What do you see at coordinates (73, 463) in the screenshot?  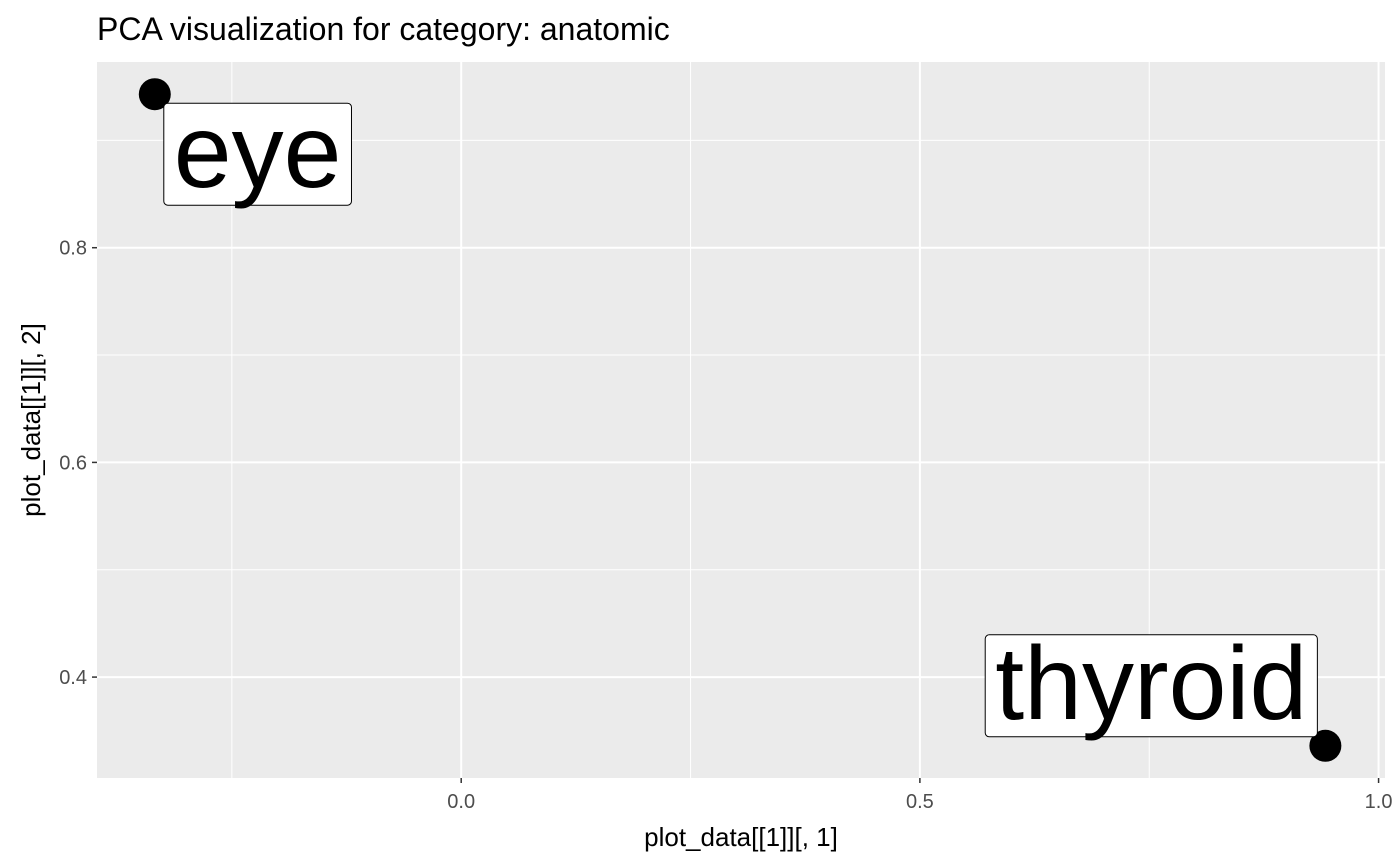 I see `y-tick-label: 0.6` at bounding box center [73, 463].